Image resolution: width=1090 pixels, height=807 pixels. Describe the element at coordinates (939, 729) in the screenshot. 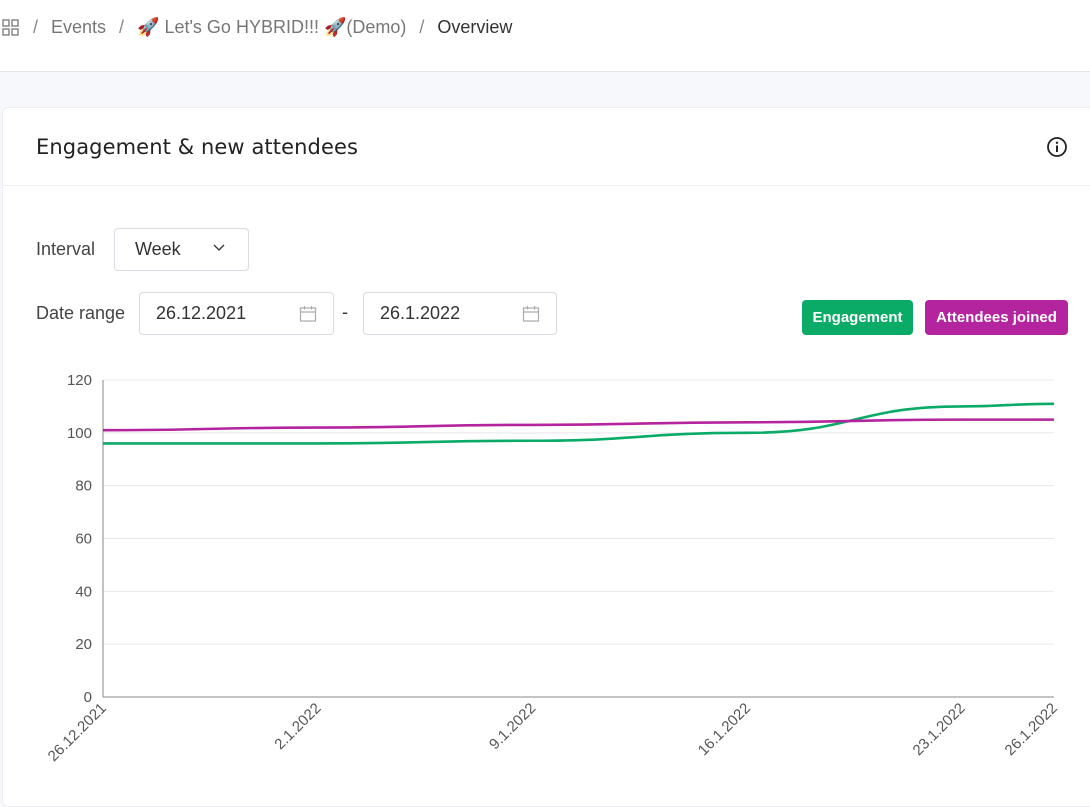

I see `x-tick-label: 23.1.2022` at that location.